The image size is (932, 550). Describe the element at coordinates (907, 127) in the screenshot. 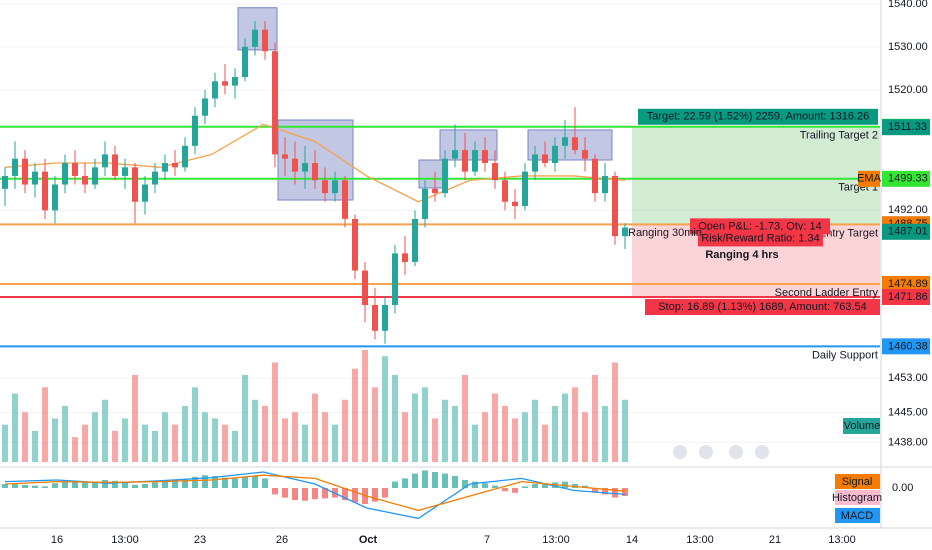

I see `price-tag-label: 1511.33` at that location.